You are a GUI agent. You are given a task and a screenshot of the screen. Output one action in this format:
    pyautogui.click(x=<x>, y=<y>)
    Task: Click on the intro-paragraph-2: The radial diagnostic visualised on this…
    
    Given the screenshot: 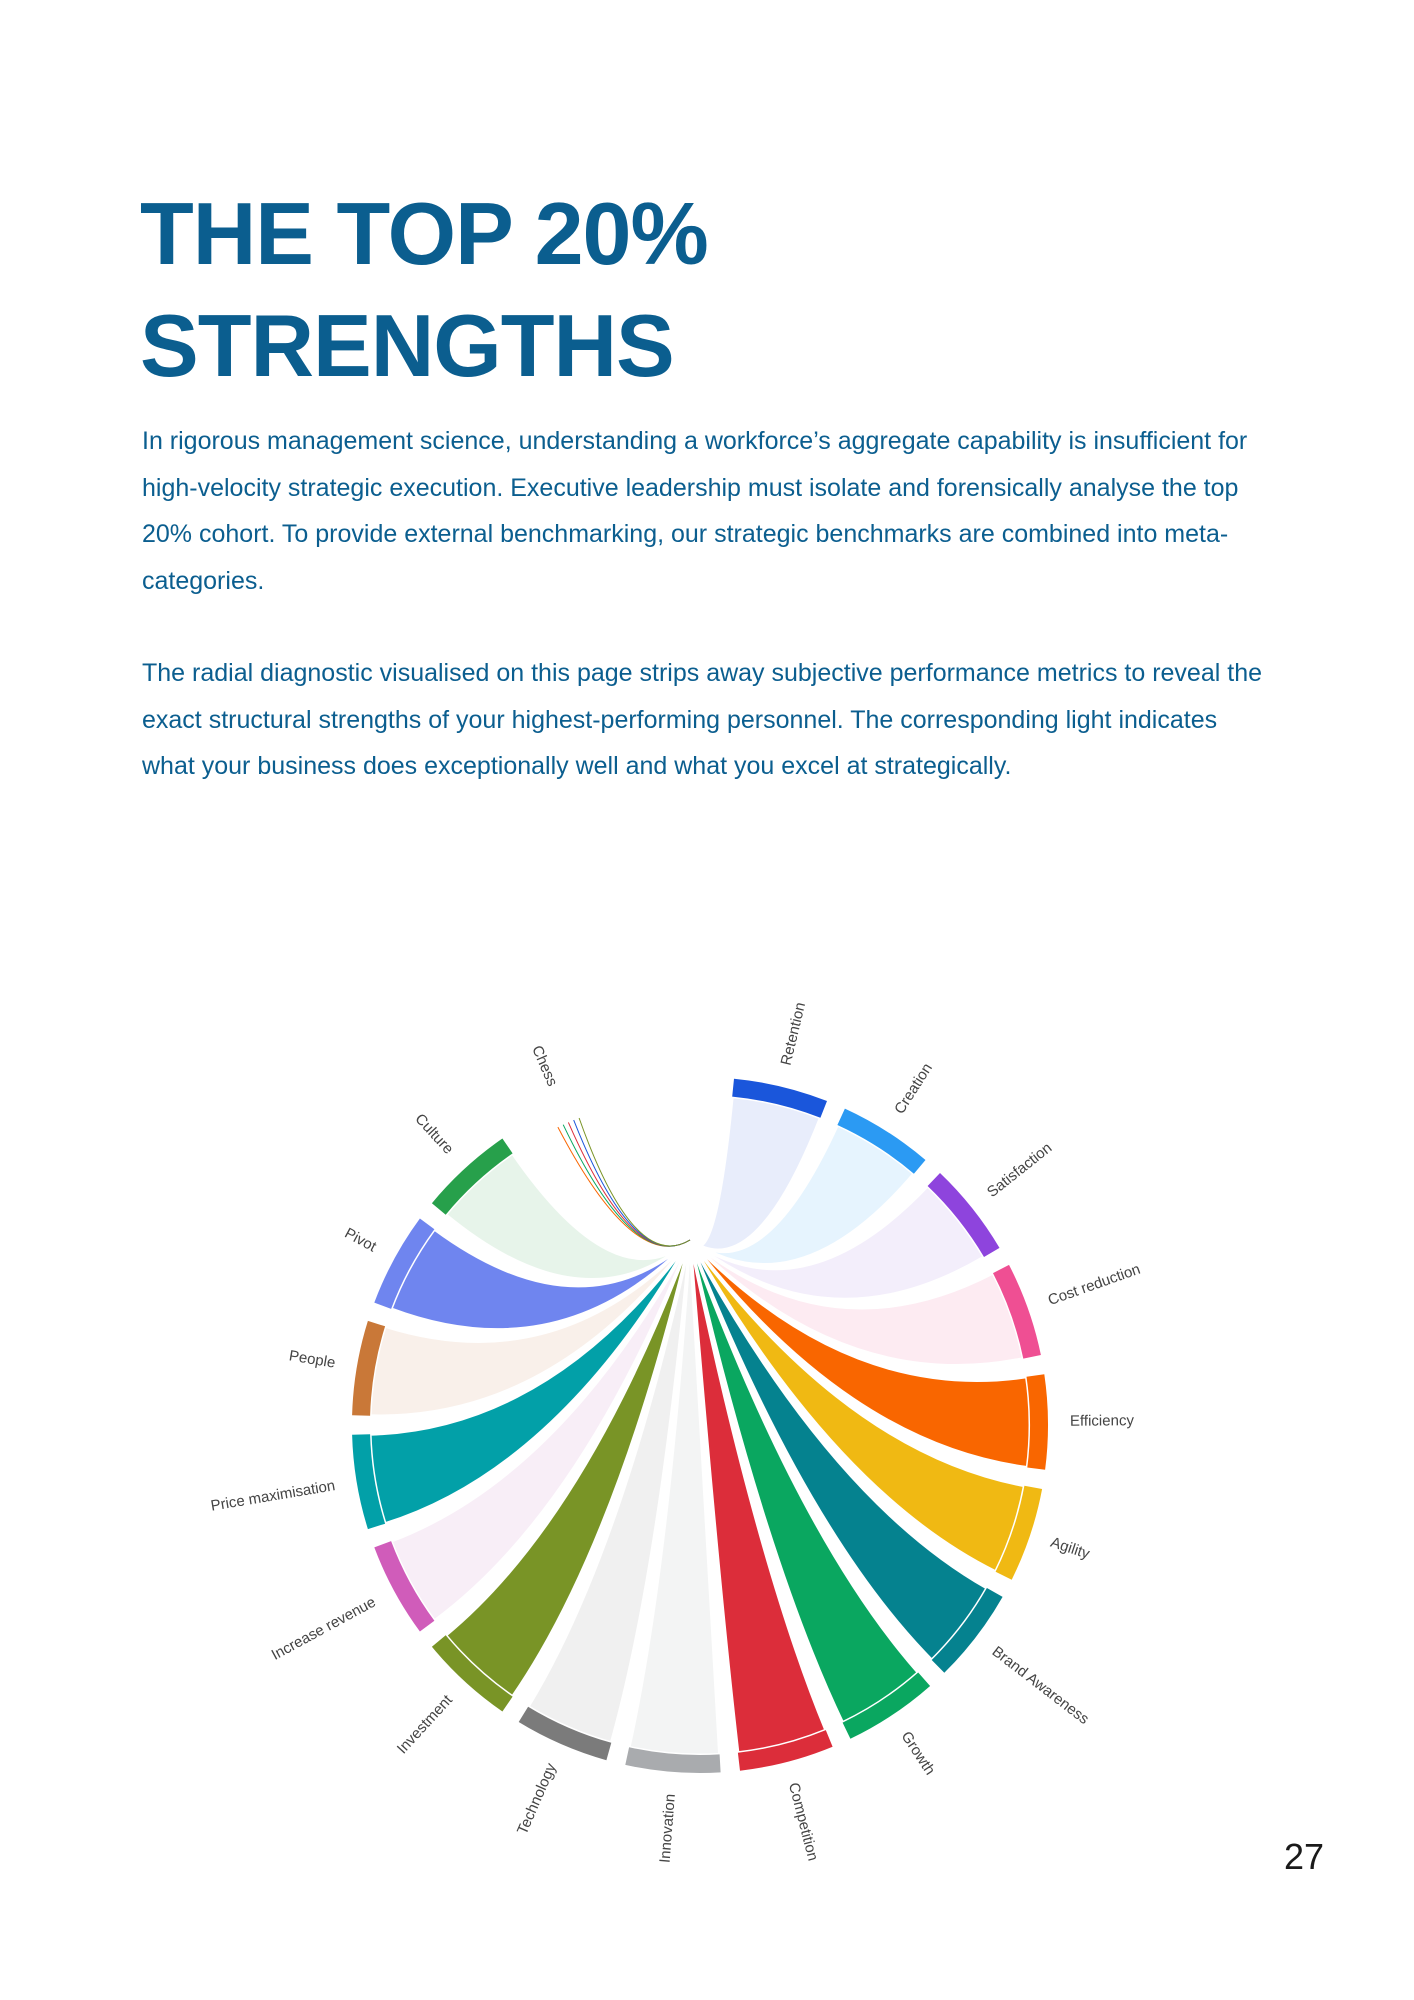 What is the action you would take?
    pyautogui.click(x=702, y=719)
    